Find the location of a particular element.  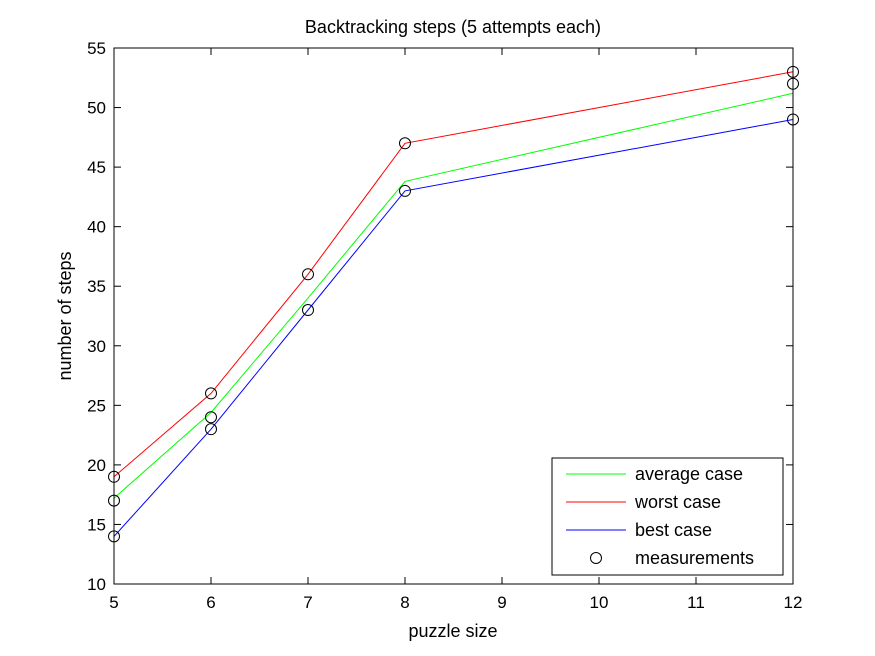

y-tick-label: 20 is located at coordinates (96, 465).